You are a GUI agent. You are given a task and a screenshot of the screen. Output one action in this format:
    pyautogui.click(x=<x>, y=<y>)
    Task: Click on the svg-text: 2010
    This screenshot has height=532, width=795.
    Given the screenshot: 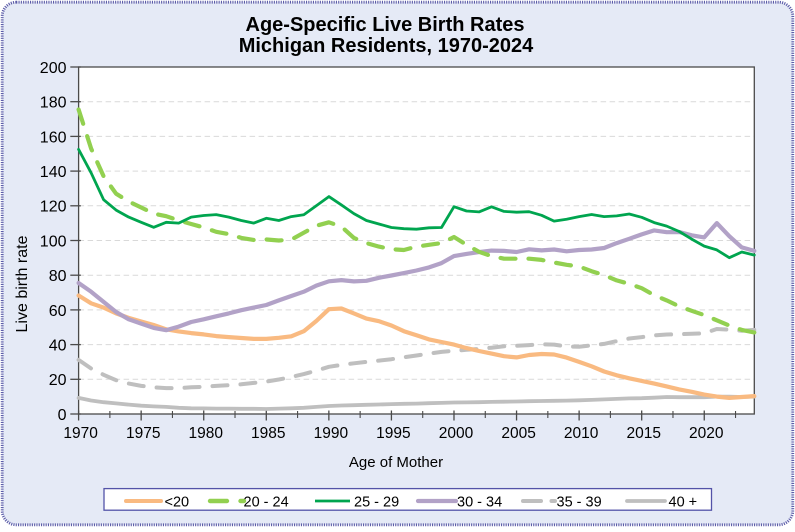 What is the action you would take?
    pyautogui.click(x=581, y=433)
    